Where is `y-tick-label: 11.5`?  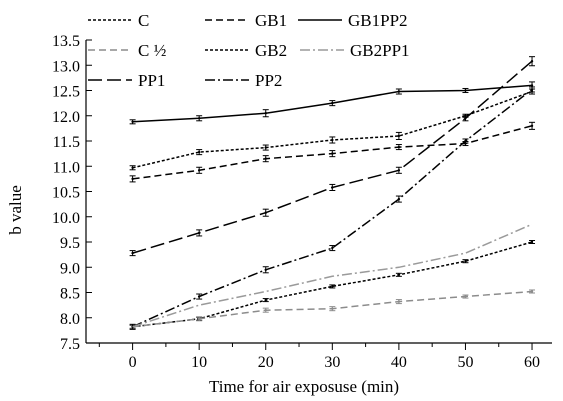 y-tick-label: 11.5 is located at coordinates (66, 142).